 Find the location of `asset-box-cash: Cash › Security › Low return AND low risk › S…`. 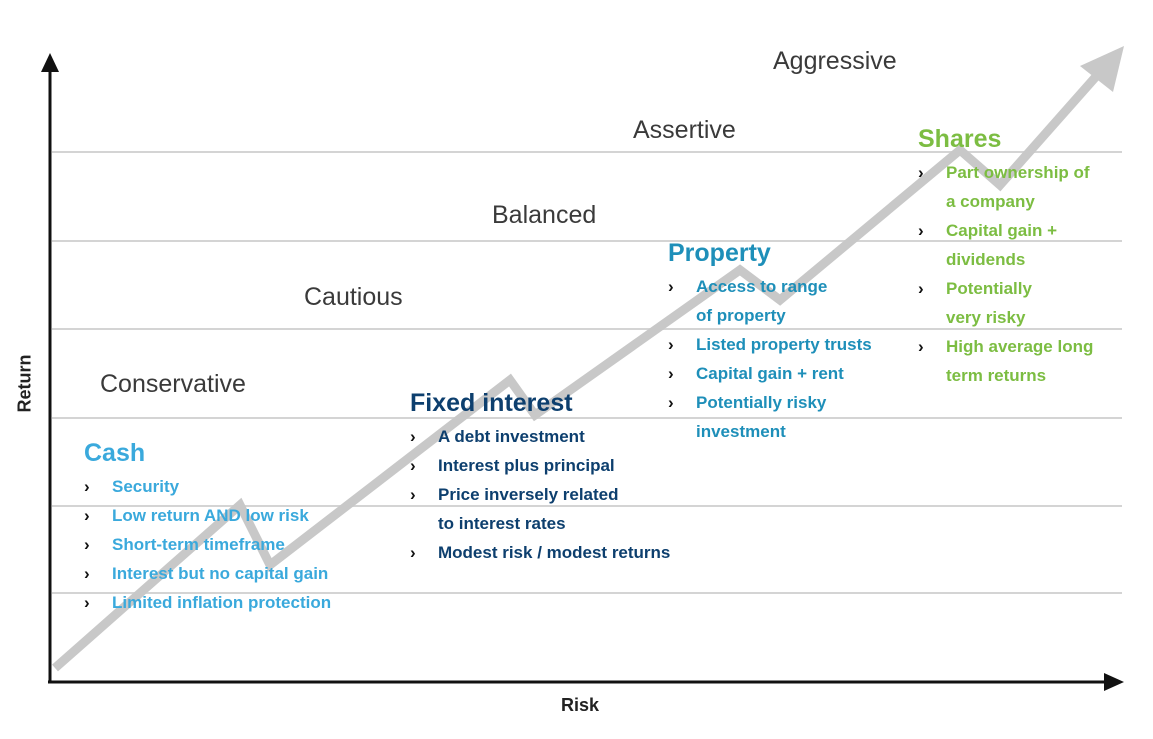

asset-box-cash: Cash › Security › Low return AND low risk › S… is located at coordinates (244, 527).